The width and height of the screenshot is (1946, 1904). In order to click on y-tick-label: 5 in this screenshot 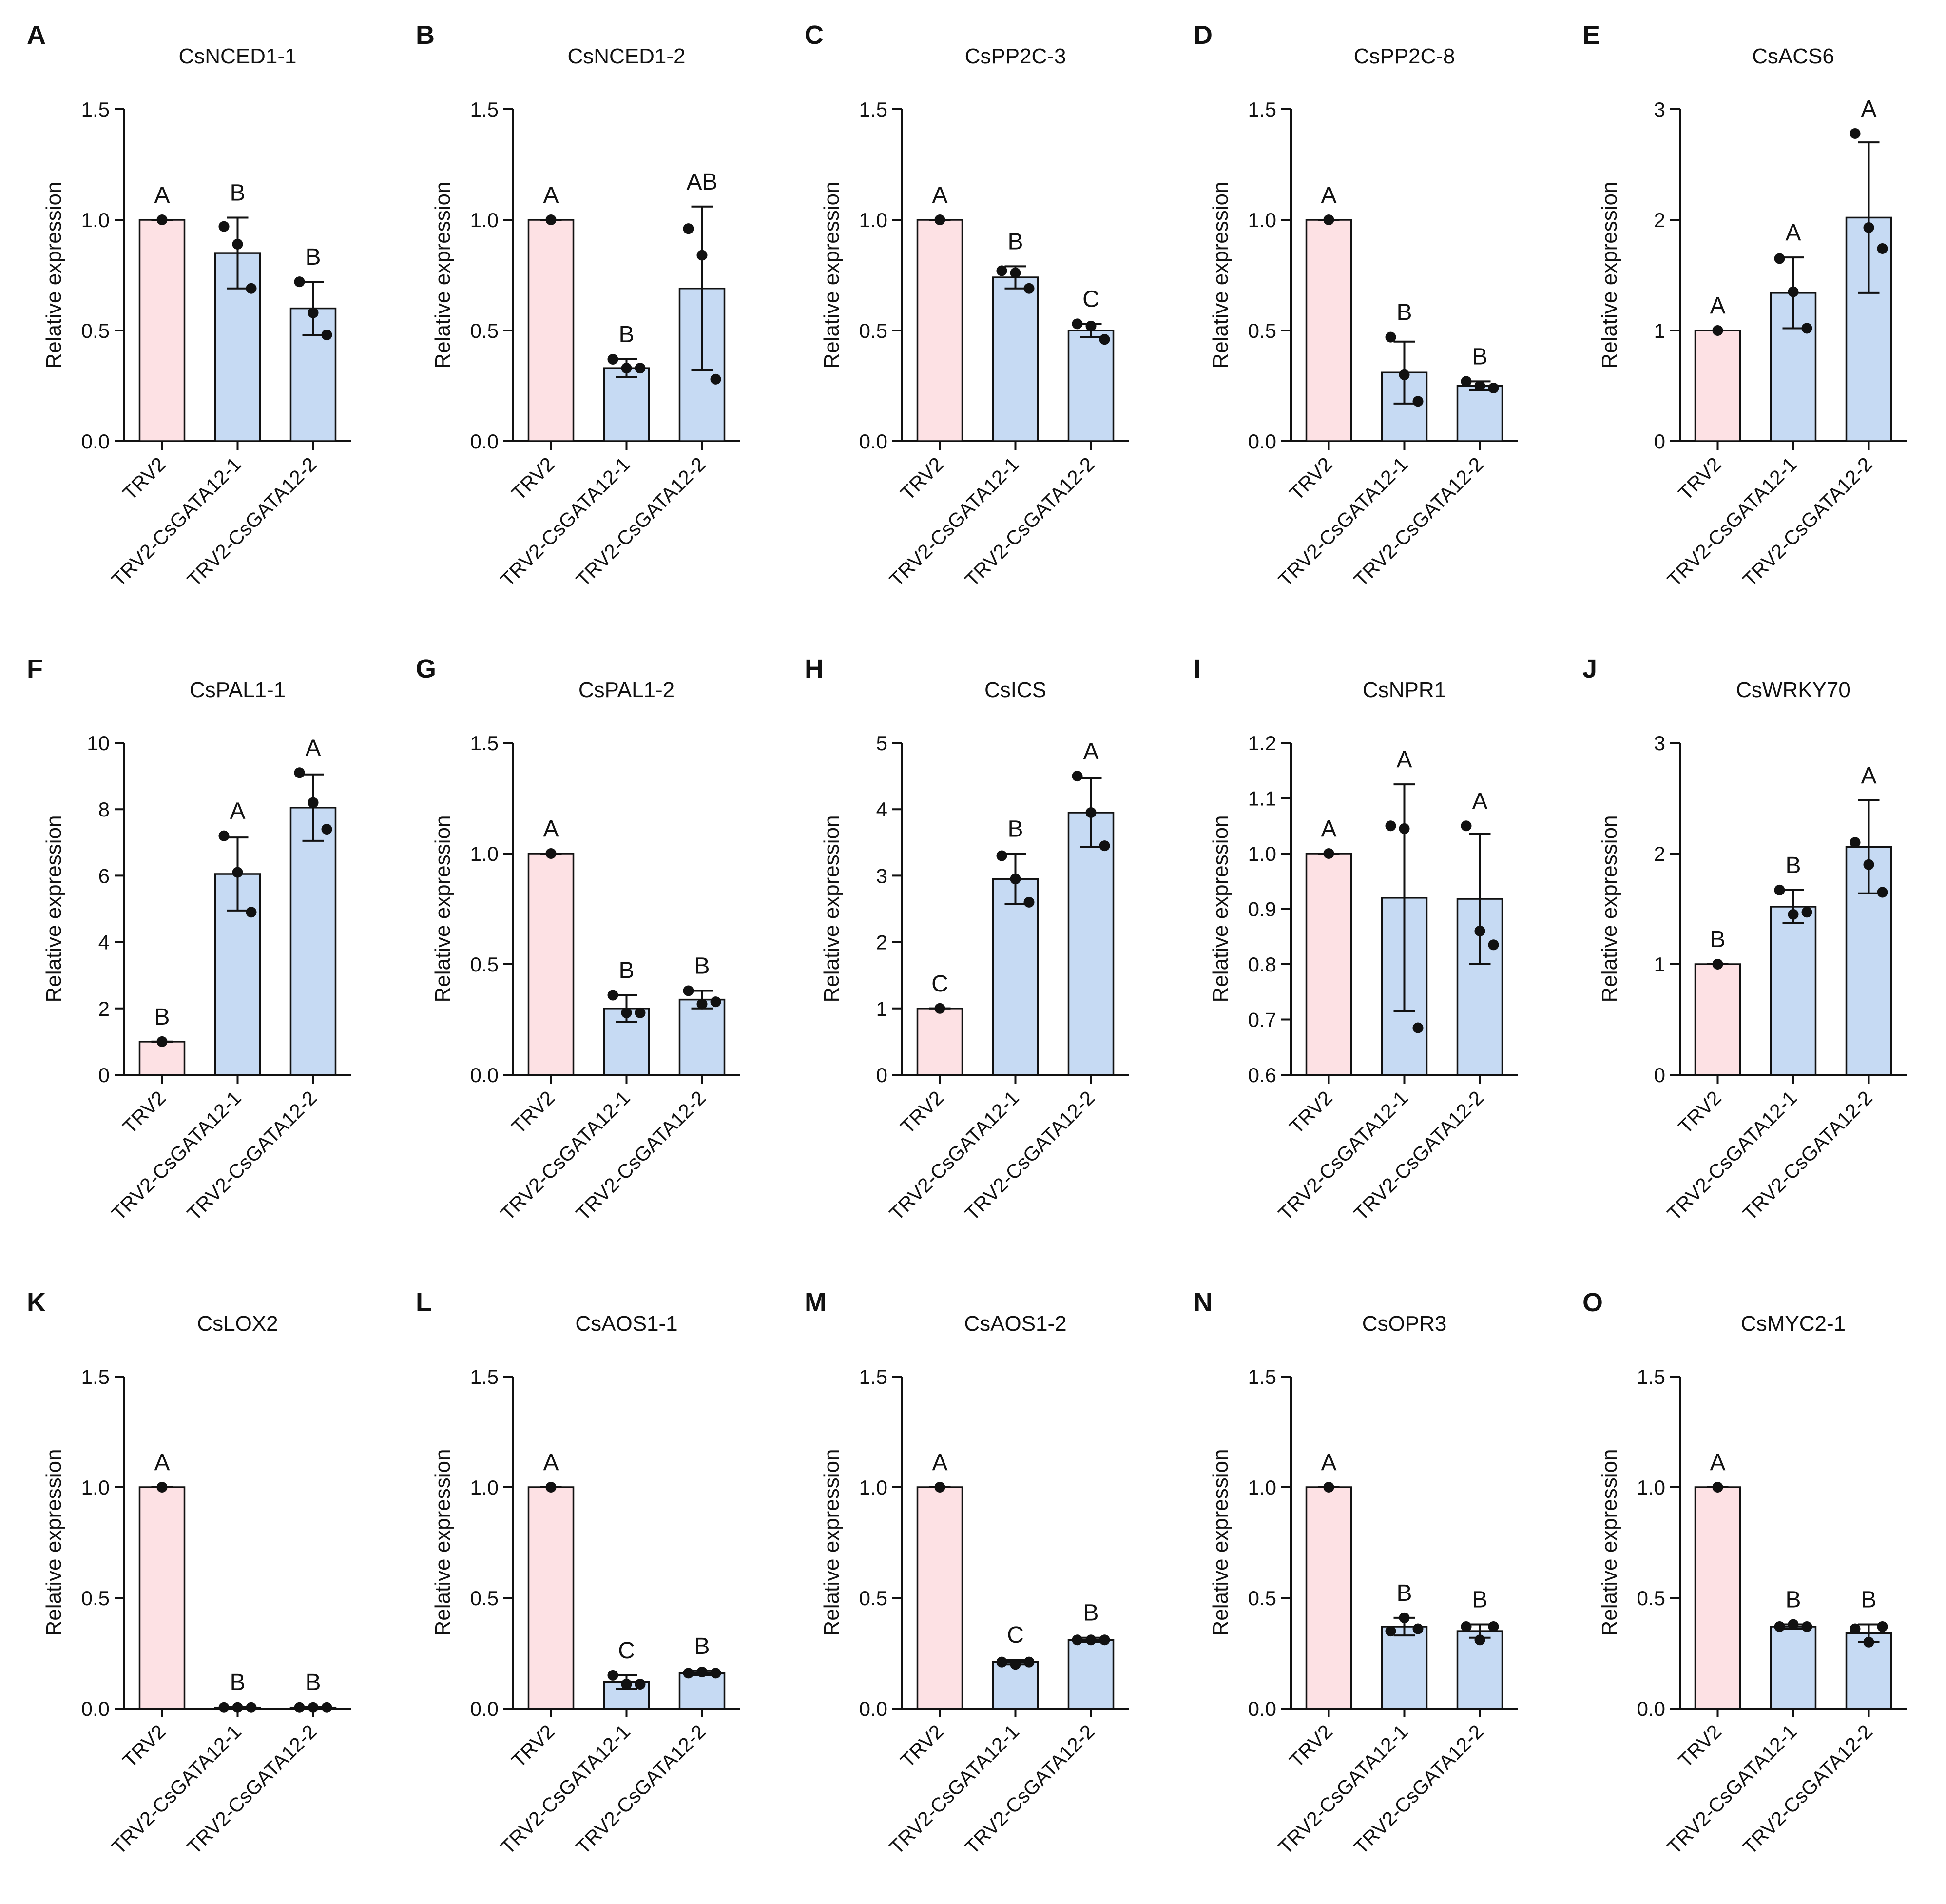, I will do `click(881, 743)`.